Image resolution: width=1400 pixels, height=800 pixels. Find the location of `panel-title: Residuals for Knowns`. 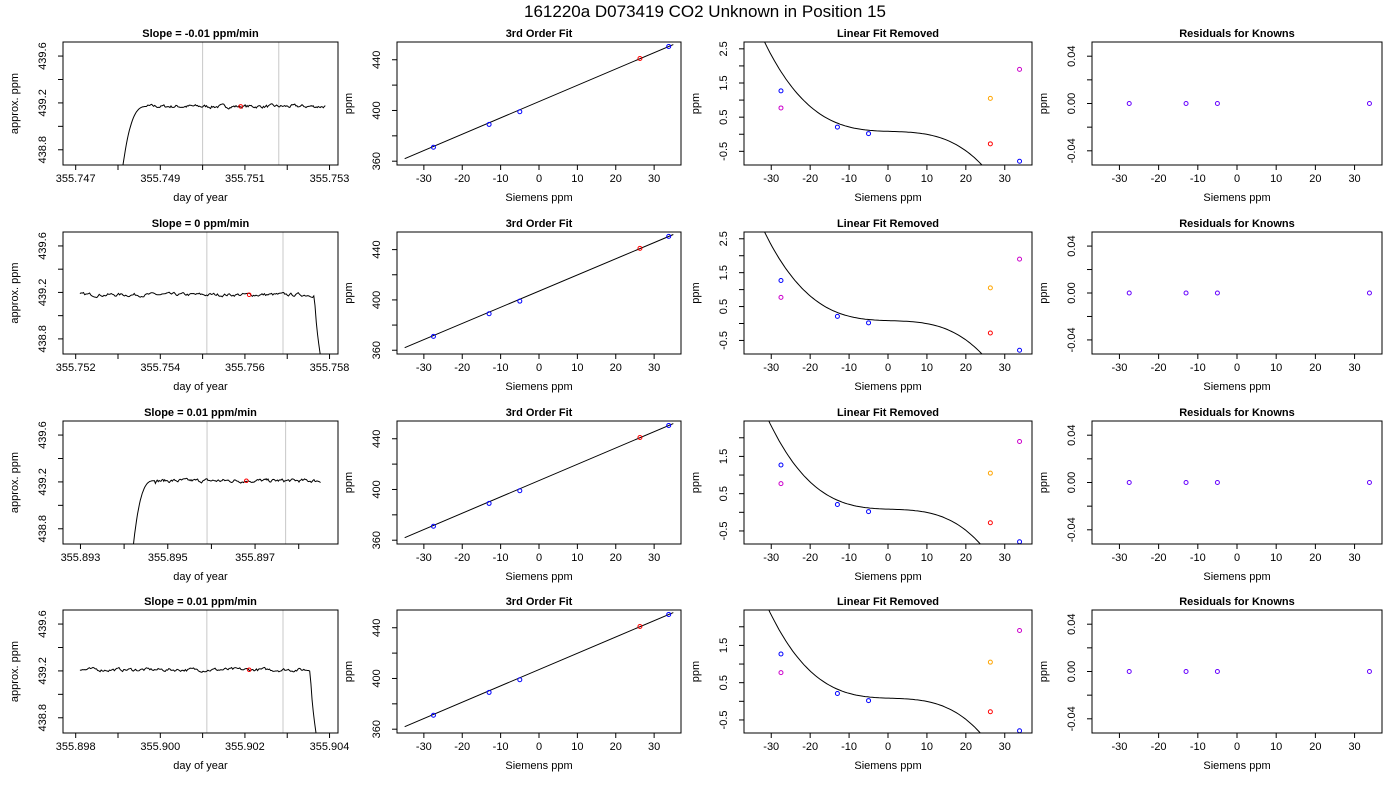

panel-title: Residuals for Knowns is located at coordinates (1237, 224).